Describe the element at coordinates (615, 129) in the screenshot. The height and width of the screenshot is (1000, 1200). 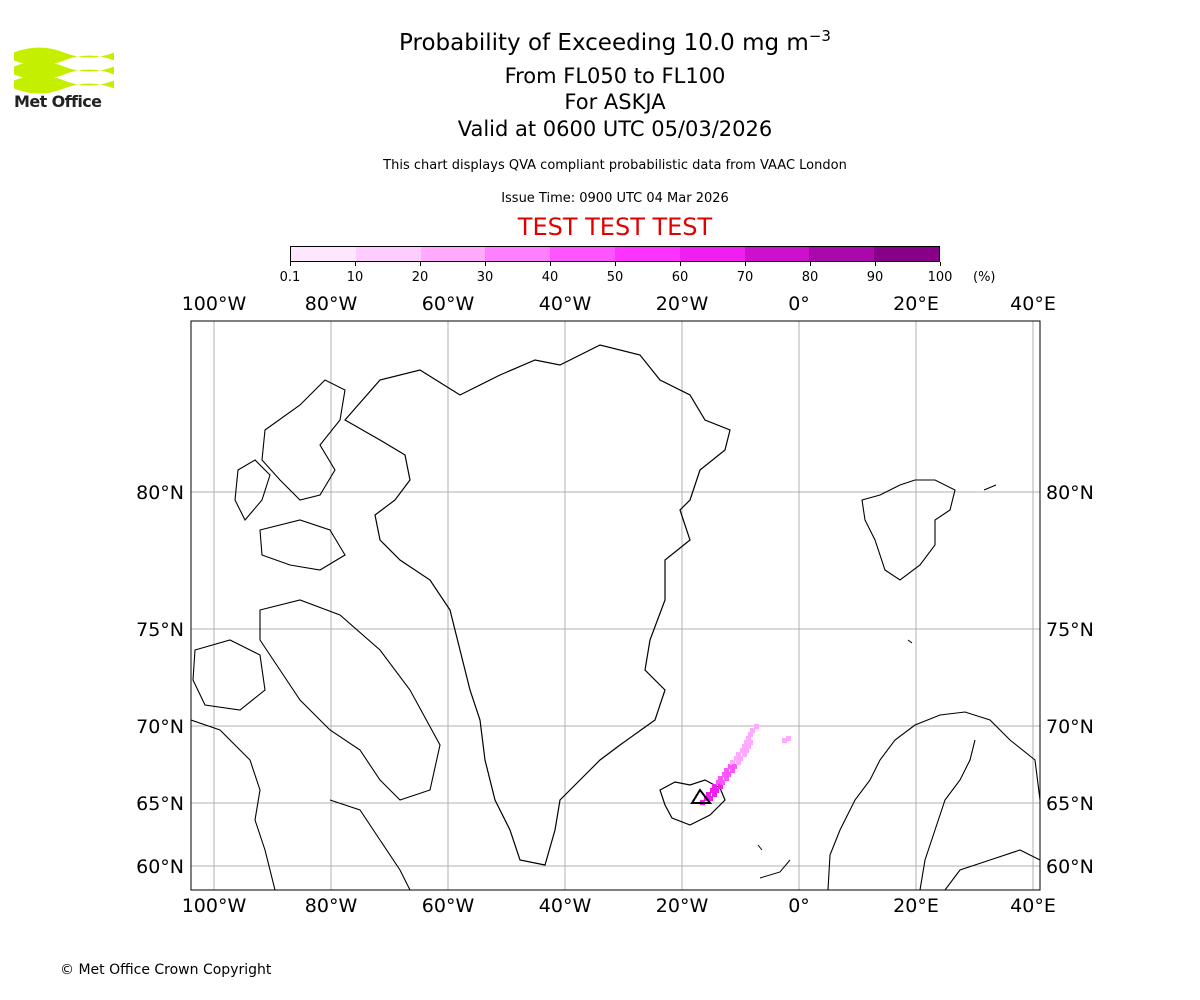
I see `valid-time: Valid at 0600 UTC 05/03/2026` at that location.